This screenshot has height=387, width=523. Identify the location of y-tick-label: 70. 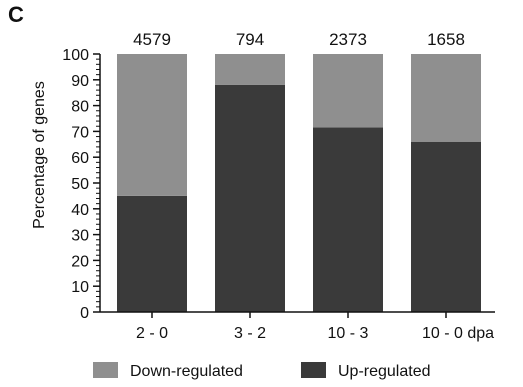
(80, 132).